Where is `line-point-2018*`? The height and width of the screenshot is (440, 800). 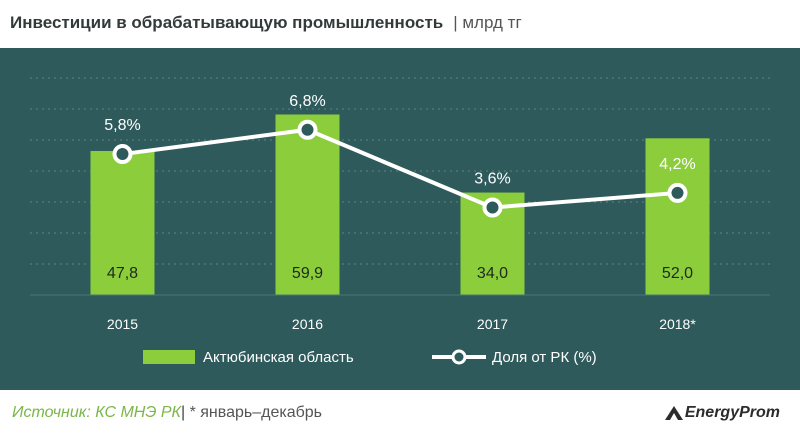
line-point-2018* is located at coordinates (677, 192).